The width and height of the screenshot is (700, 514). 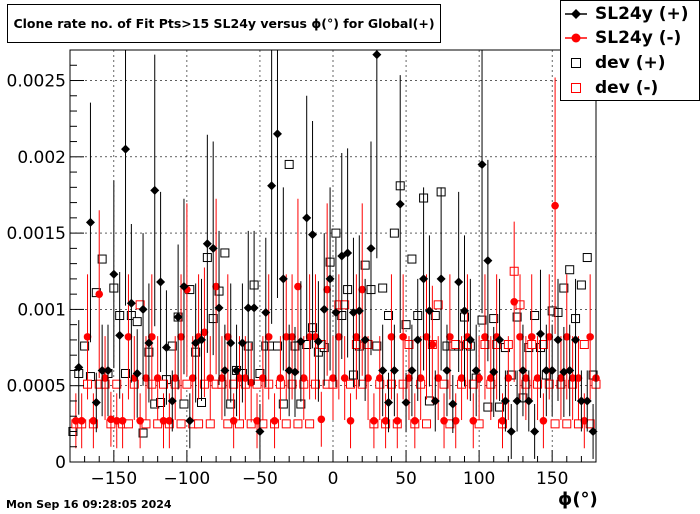 What do you see at coordinates (36, 387) in the screenshot?
I see `y-tick-label: 0.0005` at bounding box center [36, 387].